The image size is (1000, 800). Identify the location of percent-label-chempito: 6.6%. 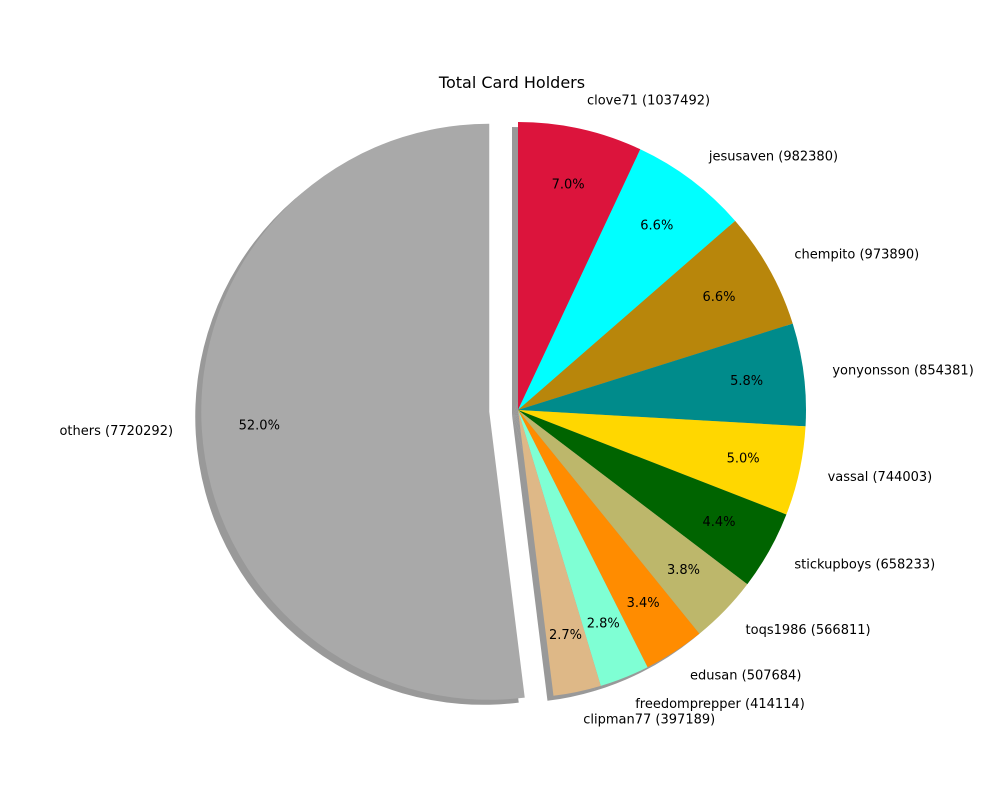
(718, 297).